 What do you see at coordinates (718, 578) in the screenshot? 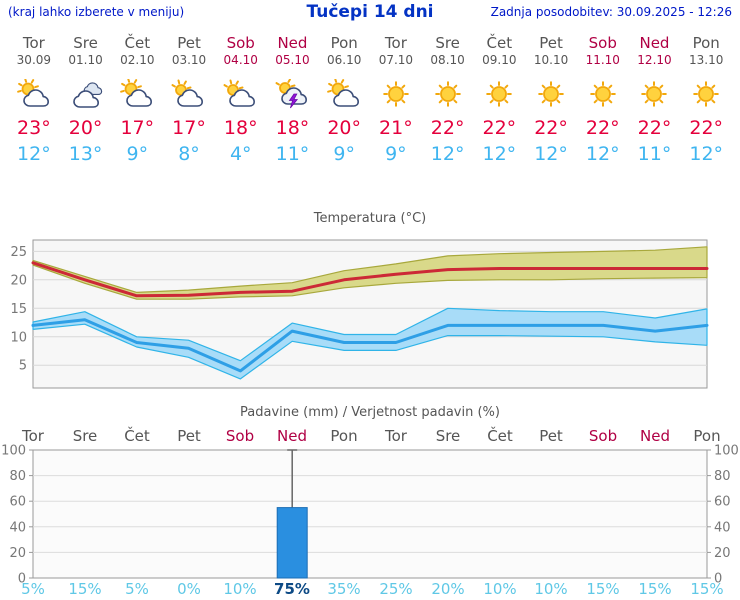
I see `svg-text: 0` at bounding box center [718, 578].